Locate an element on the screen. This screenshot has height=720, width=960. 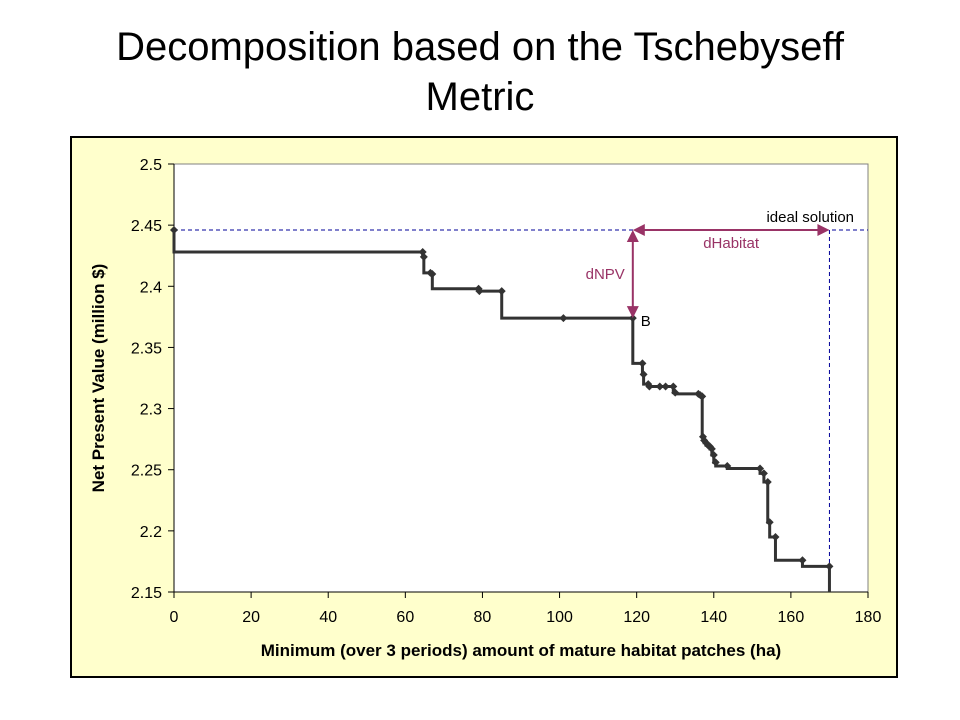
x-tick-label: 20 is located at coordinates (251, 617).